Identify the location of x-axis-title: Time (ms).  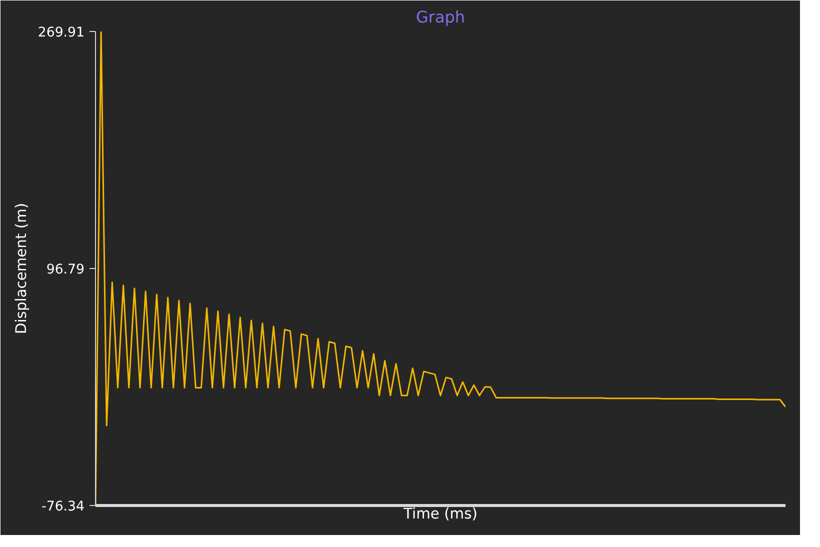
(440, 514).